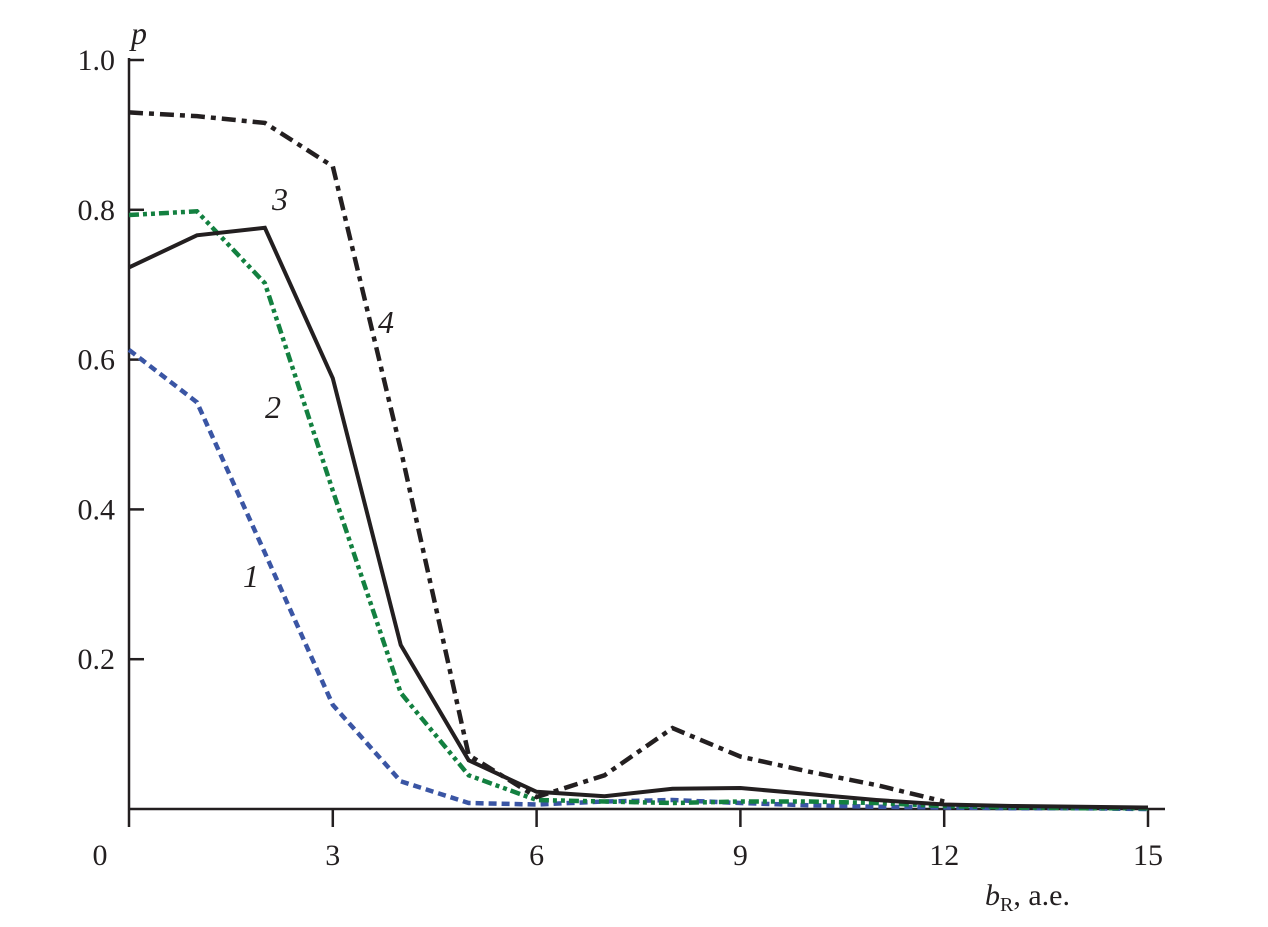 The height and width of the screenshot is (927, 1268). What do you see at coordinates (97, 60) in the screenshot?
I see `y-tick-label: 1.0` at bounding box center [97, 60].